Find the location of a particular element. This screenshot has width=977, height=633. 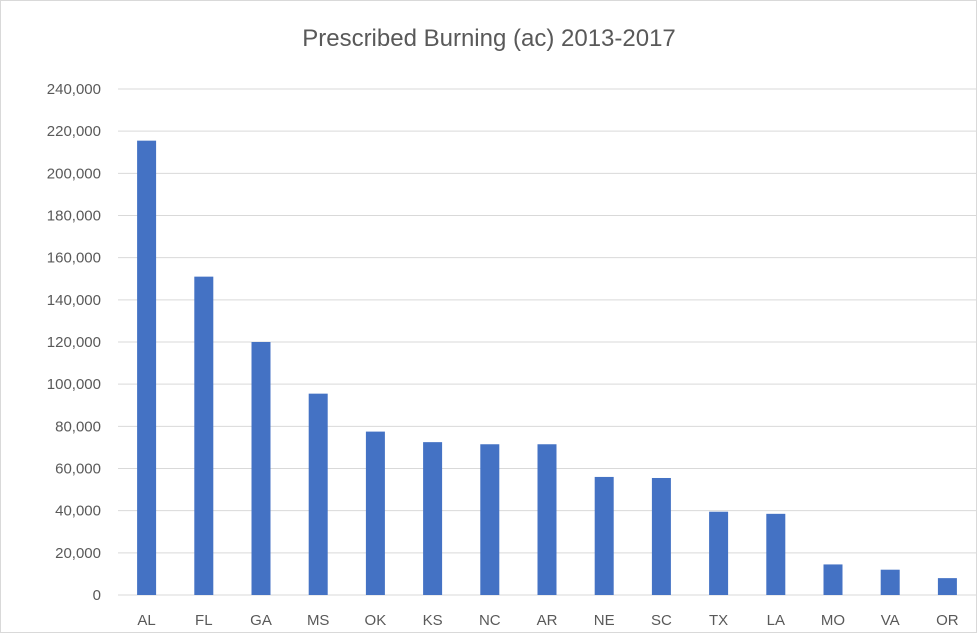

y-tick-label: 180,000 is located at coordinates (74, 216).